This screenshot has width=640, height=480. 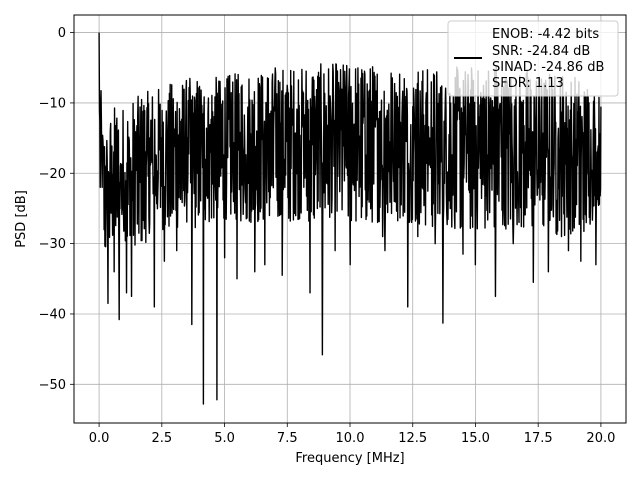 What do you see at coordinates (52, 244) in the screenshot?
I see `y-tick-label: −30` at bounding box center [52, 244].